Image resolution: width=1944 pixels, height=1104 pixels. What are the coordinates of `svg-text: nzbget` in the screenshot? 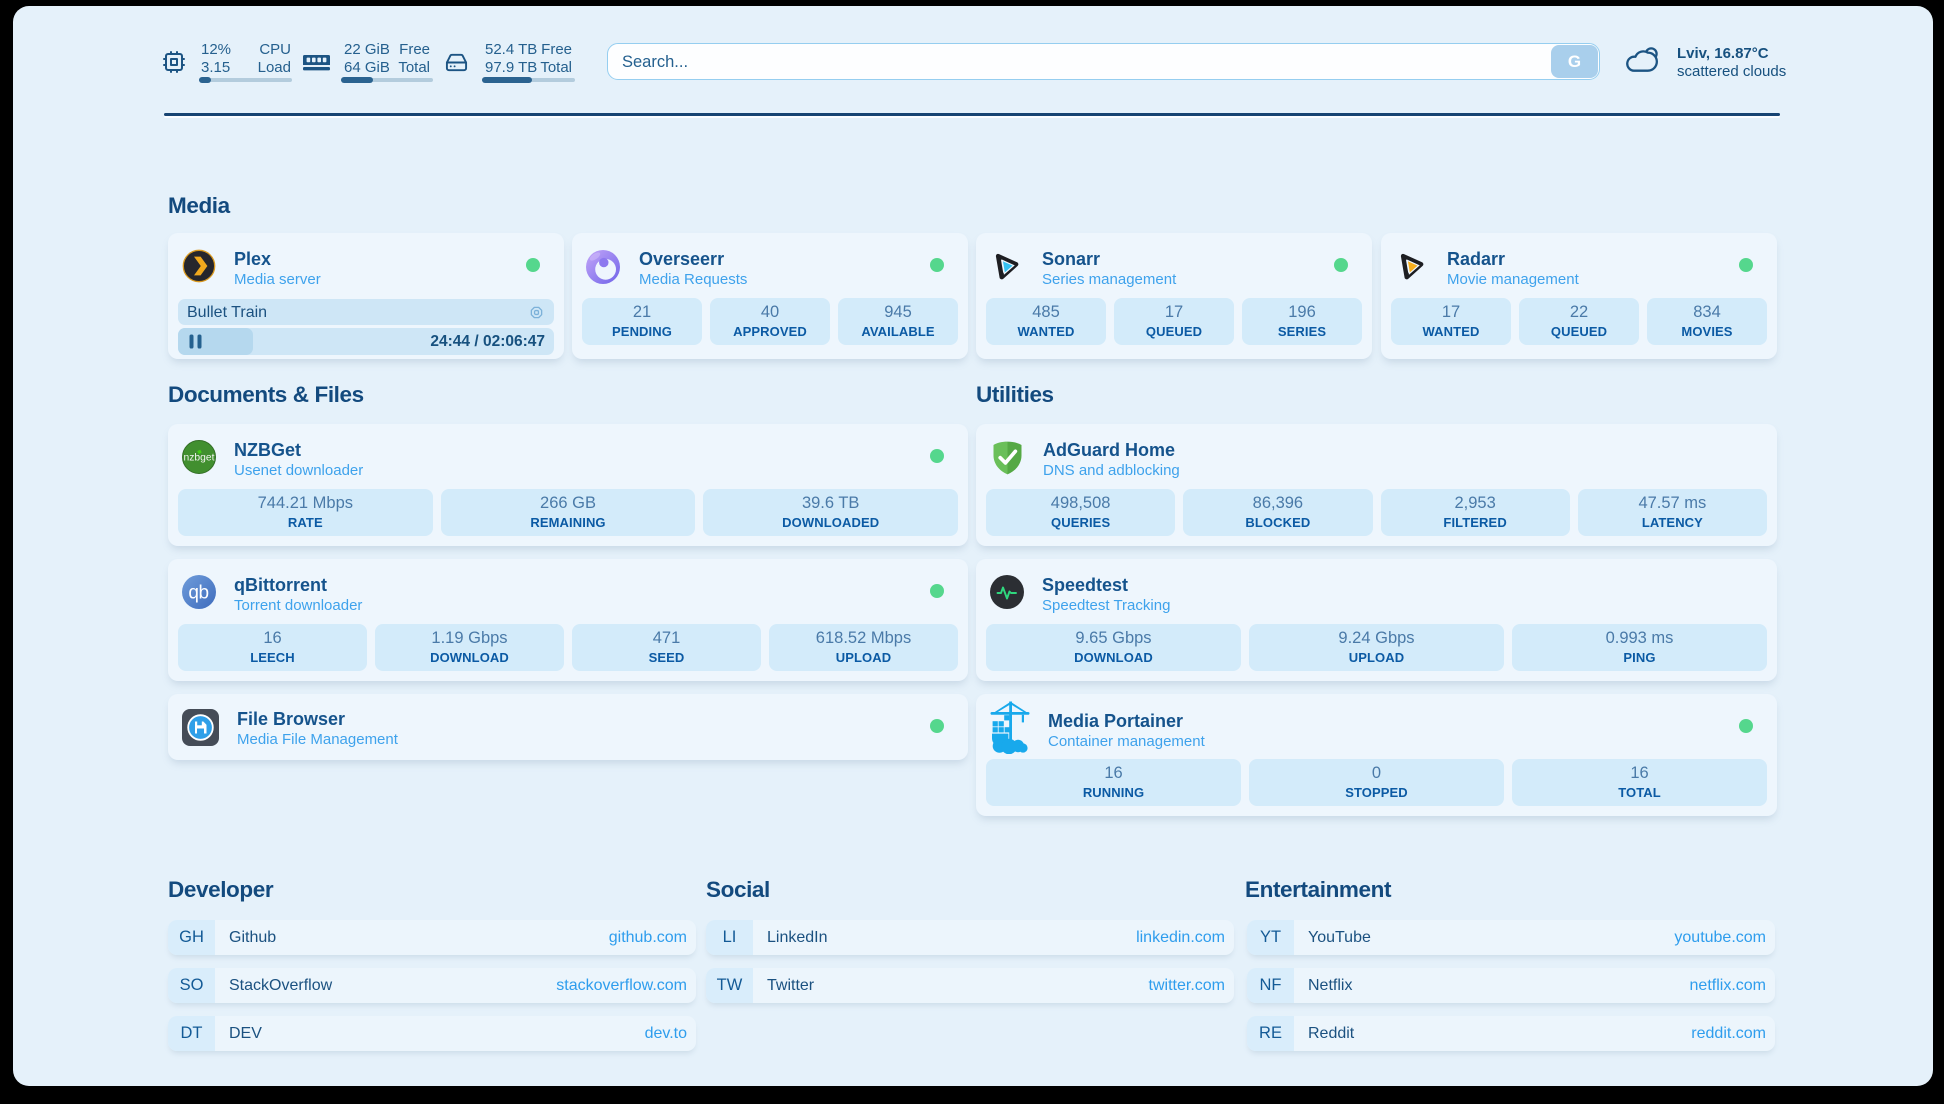 It's located at (199, 458).